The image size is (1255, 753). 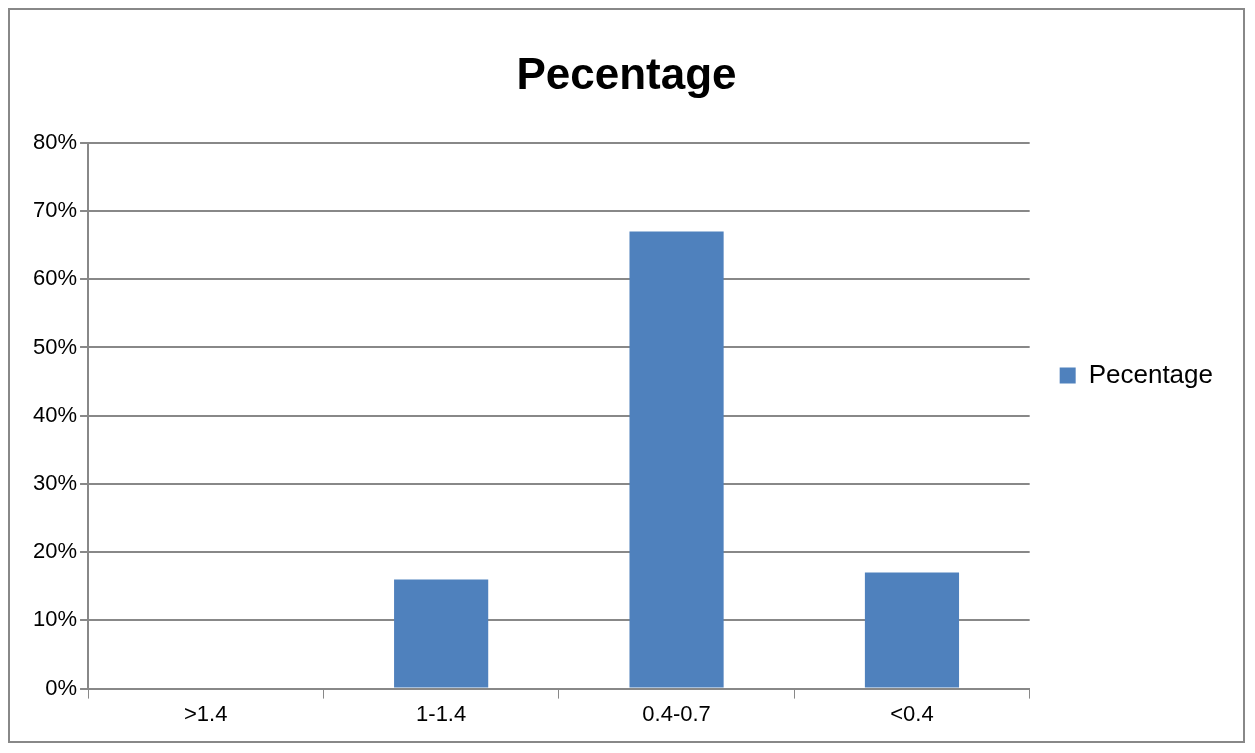 I want to click on x-tick-label: 0.4-0.7, so click(x=676, y=713).